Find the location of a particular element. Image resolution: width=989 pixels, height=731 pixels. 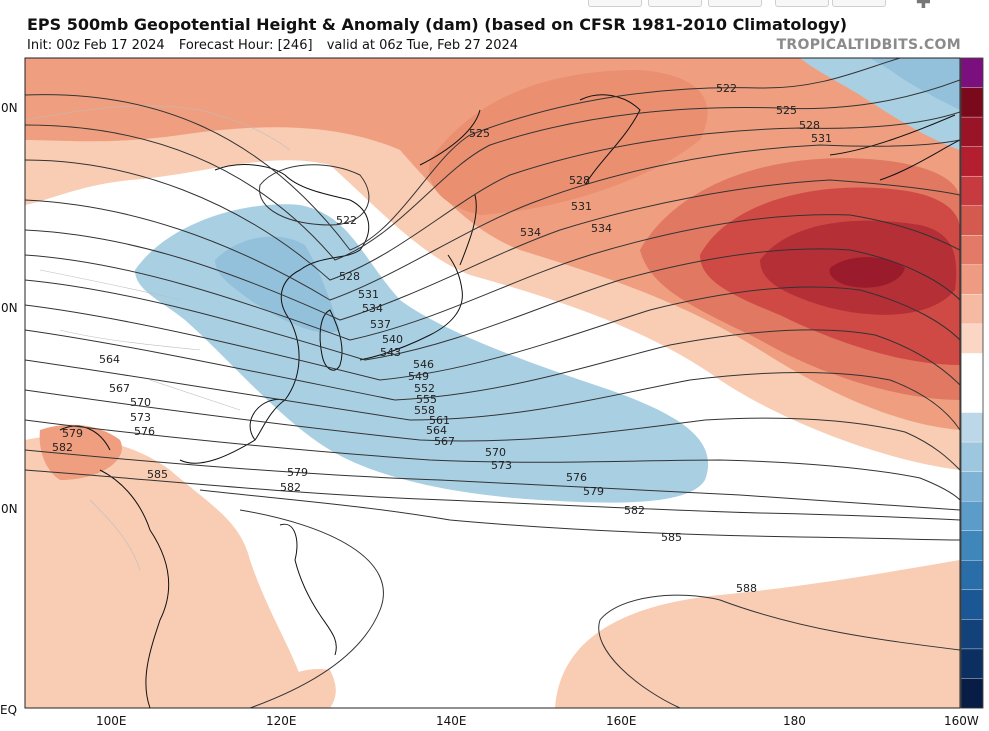

contour-label: 555 is located at coordinates (426, 399).